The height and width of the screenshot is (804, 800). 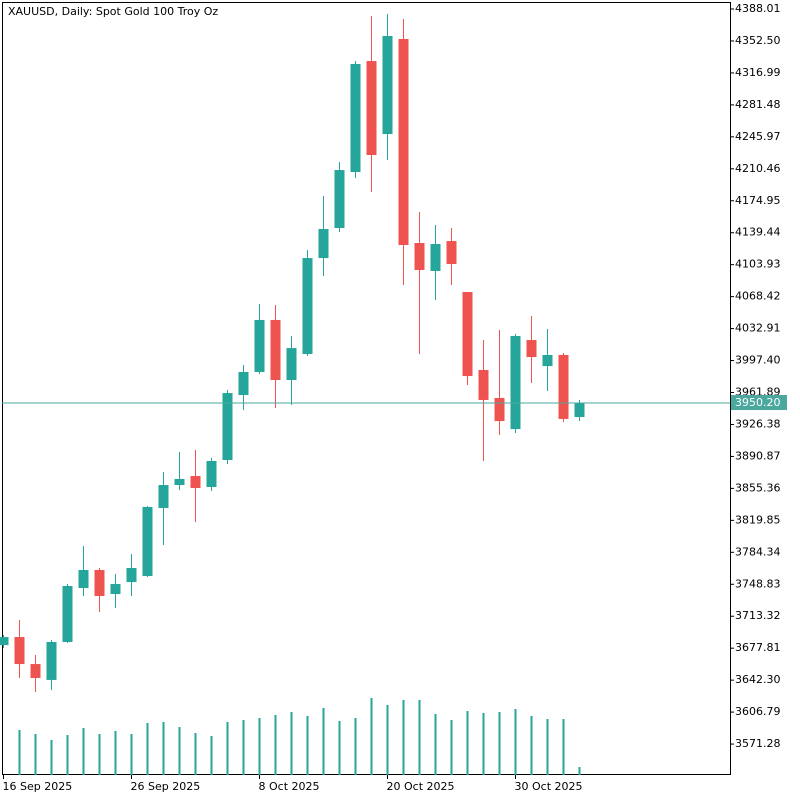 I want to click on y-tick-label: 4245.97, so click(x=758, y=136).